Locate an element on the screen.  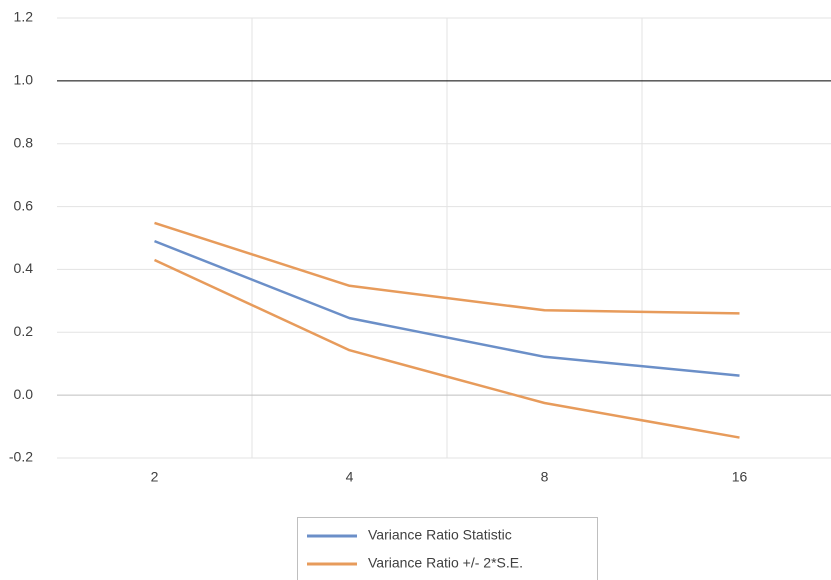
legend-label: Variance Ratio +/- 2*S.E. is located at coordinates (445, 563).